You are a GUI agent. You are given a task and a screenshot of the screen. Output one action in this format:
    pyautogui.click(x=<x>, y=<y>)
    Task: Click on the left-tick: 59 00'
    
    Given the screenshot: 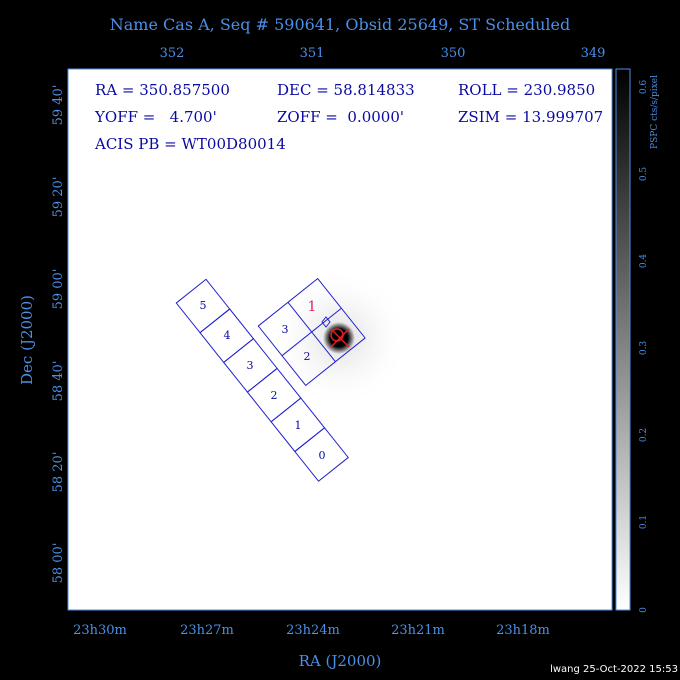 What is the action you would take?
    pyautogui.click(x=58, y=289)
    